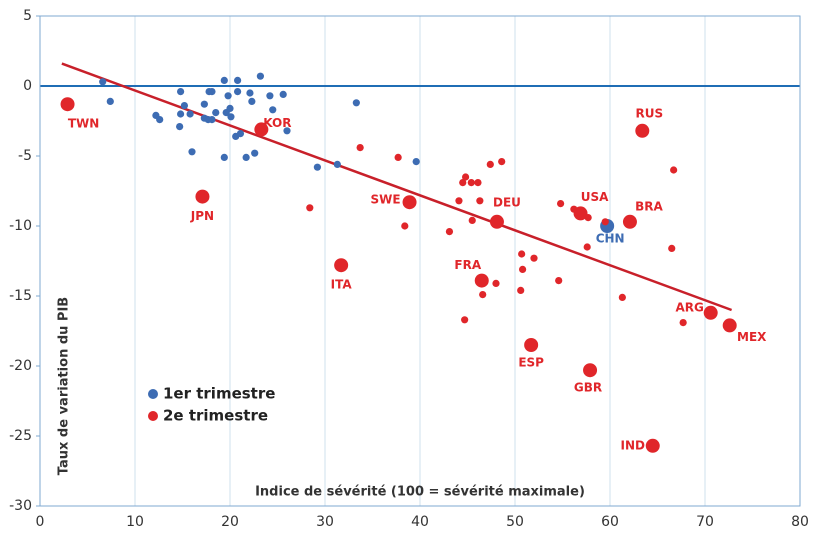 Image resolution: width=820 pixels, height=537 pixels. I want to click on point-label: FRA, so click(467, 265).